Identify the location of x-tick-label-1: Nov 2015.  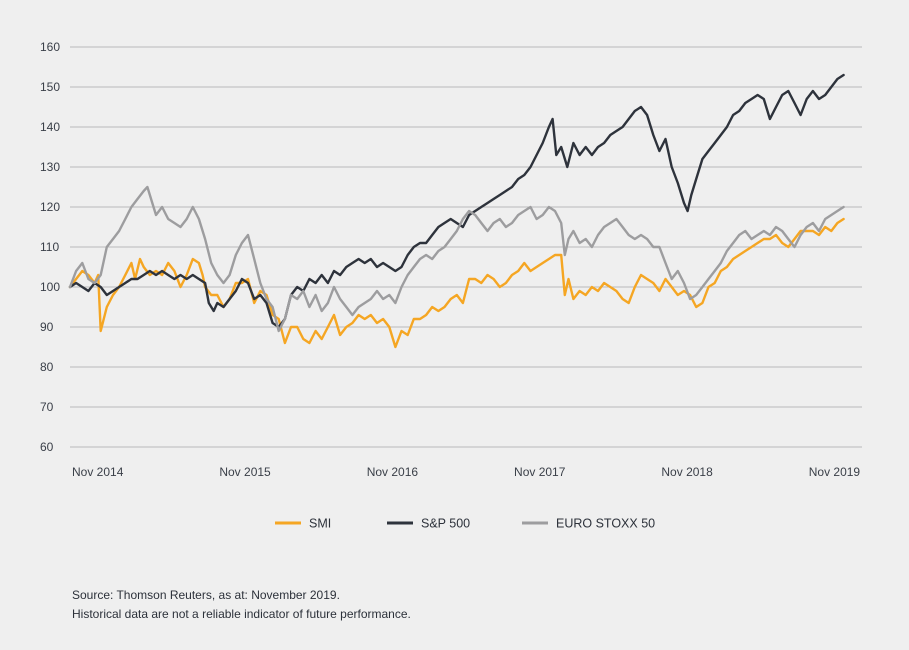
(245, 472).